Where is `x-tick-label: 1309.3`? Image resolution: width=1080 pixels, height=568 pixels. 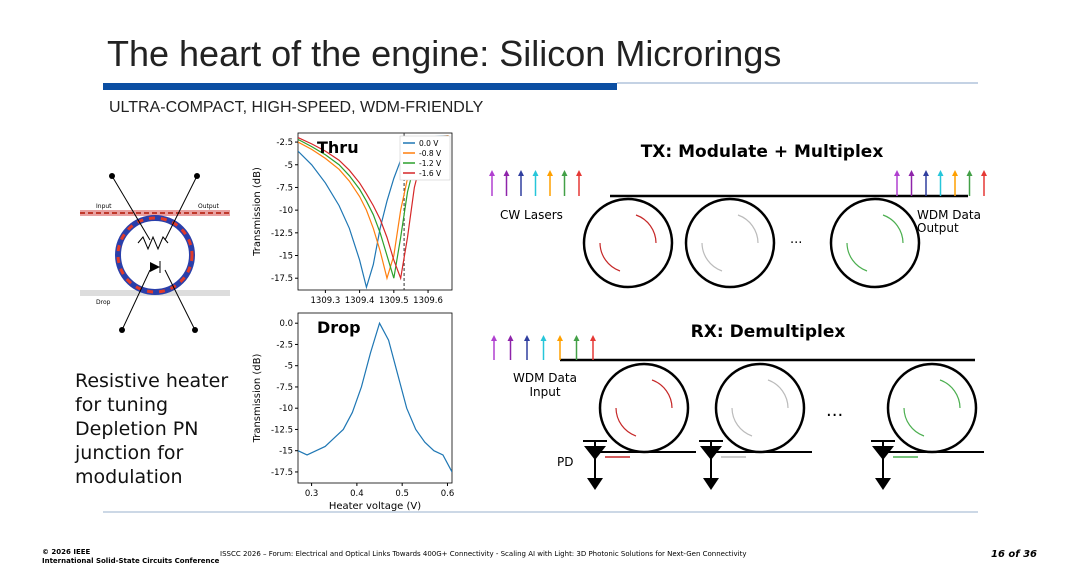 x-tick-label: 1309.3 is located at coordinates (326, 301).